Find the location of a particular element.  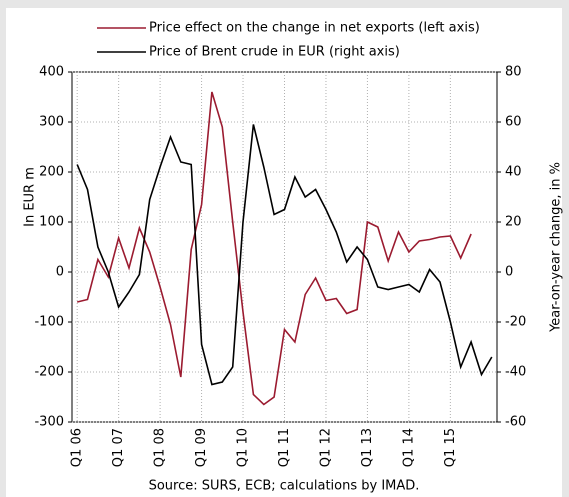

x-tick-label: Q1 06 is located at coordinates (77, 447).